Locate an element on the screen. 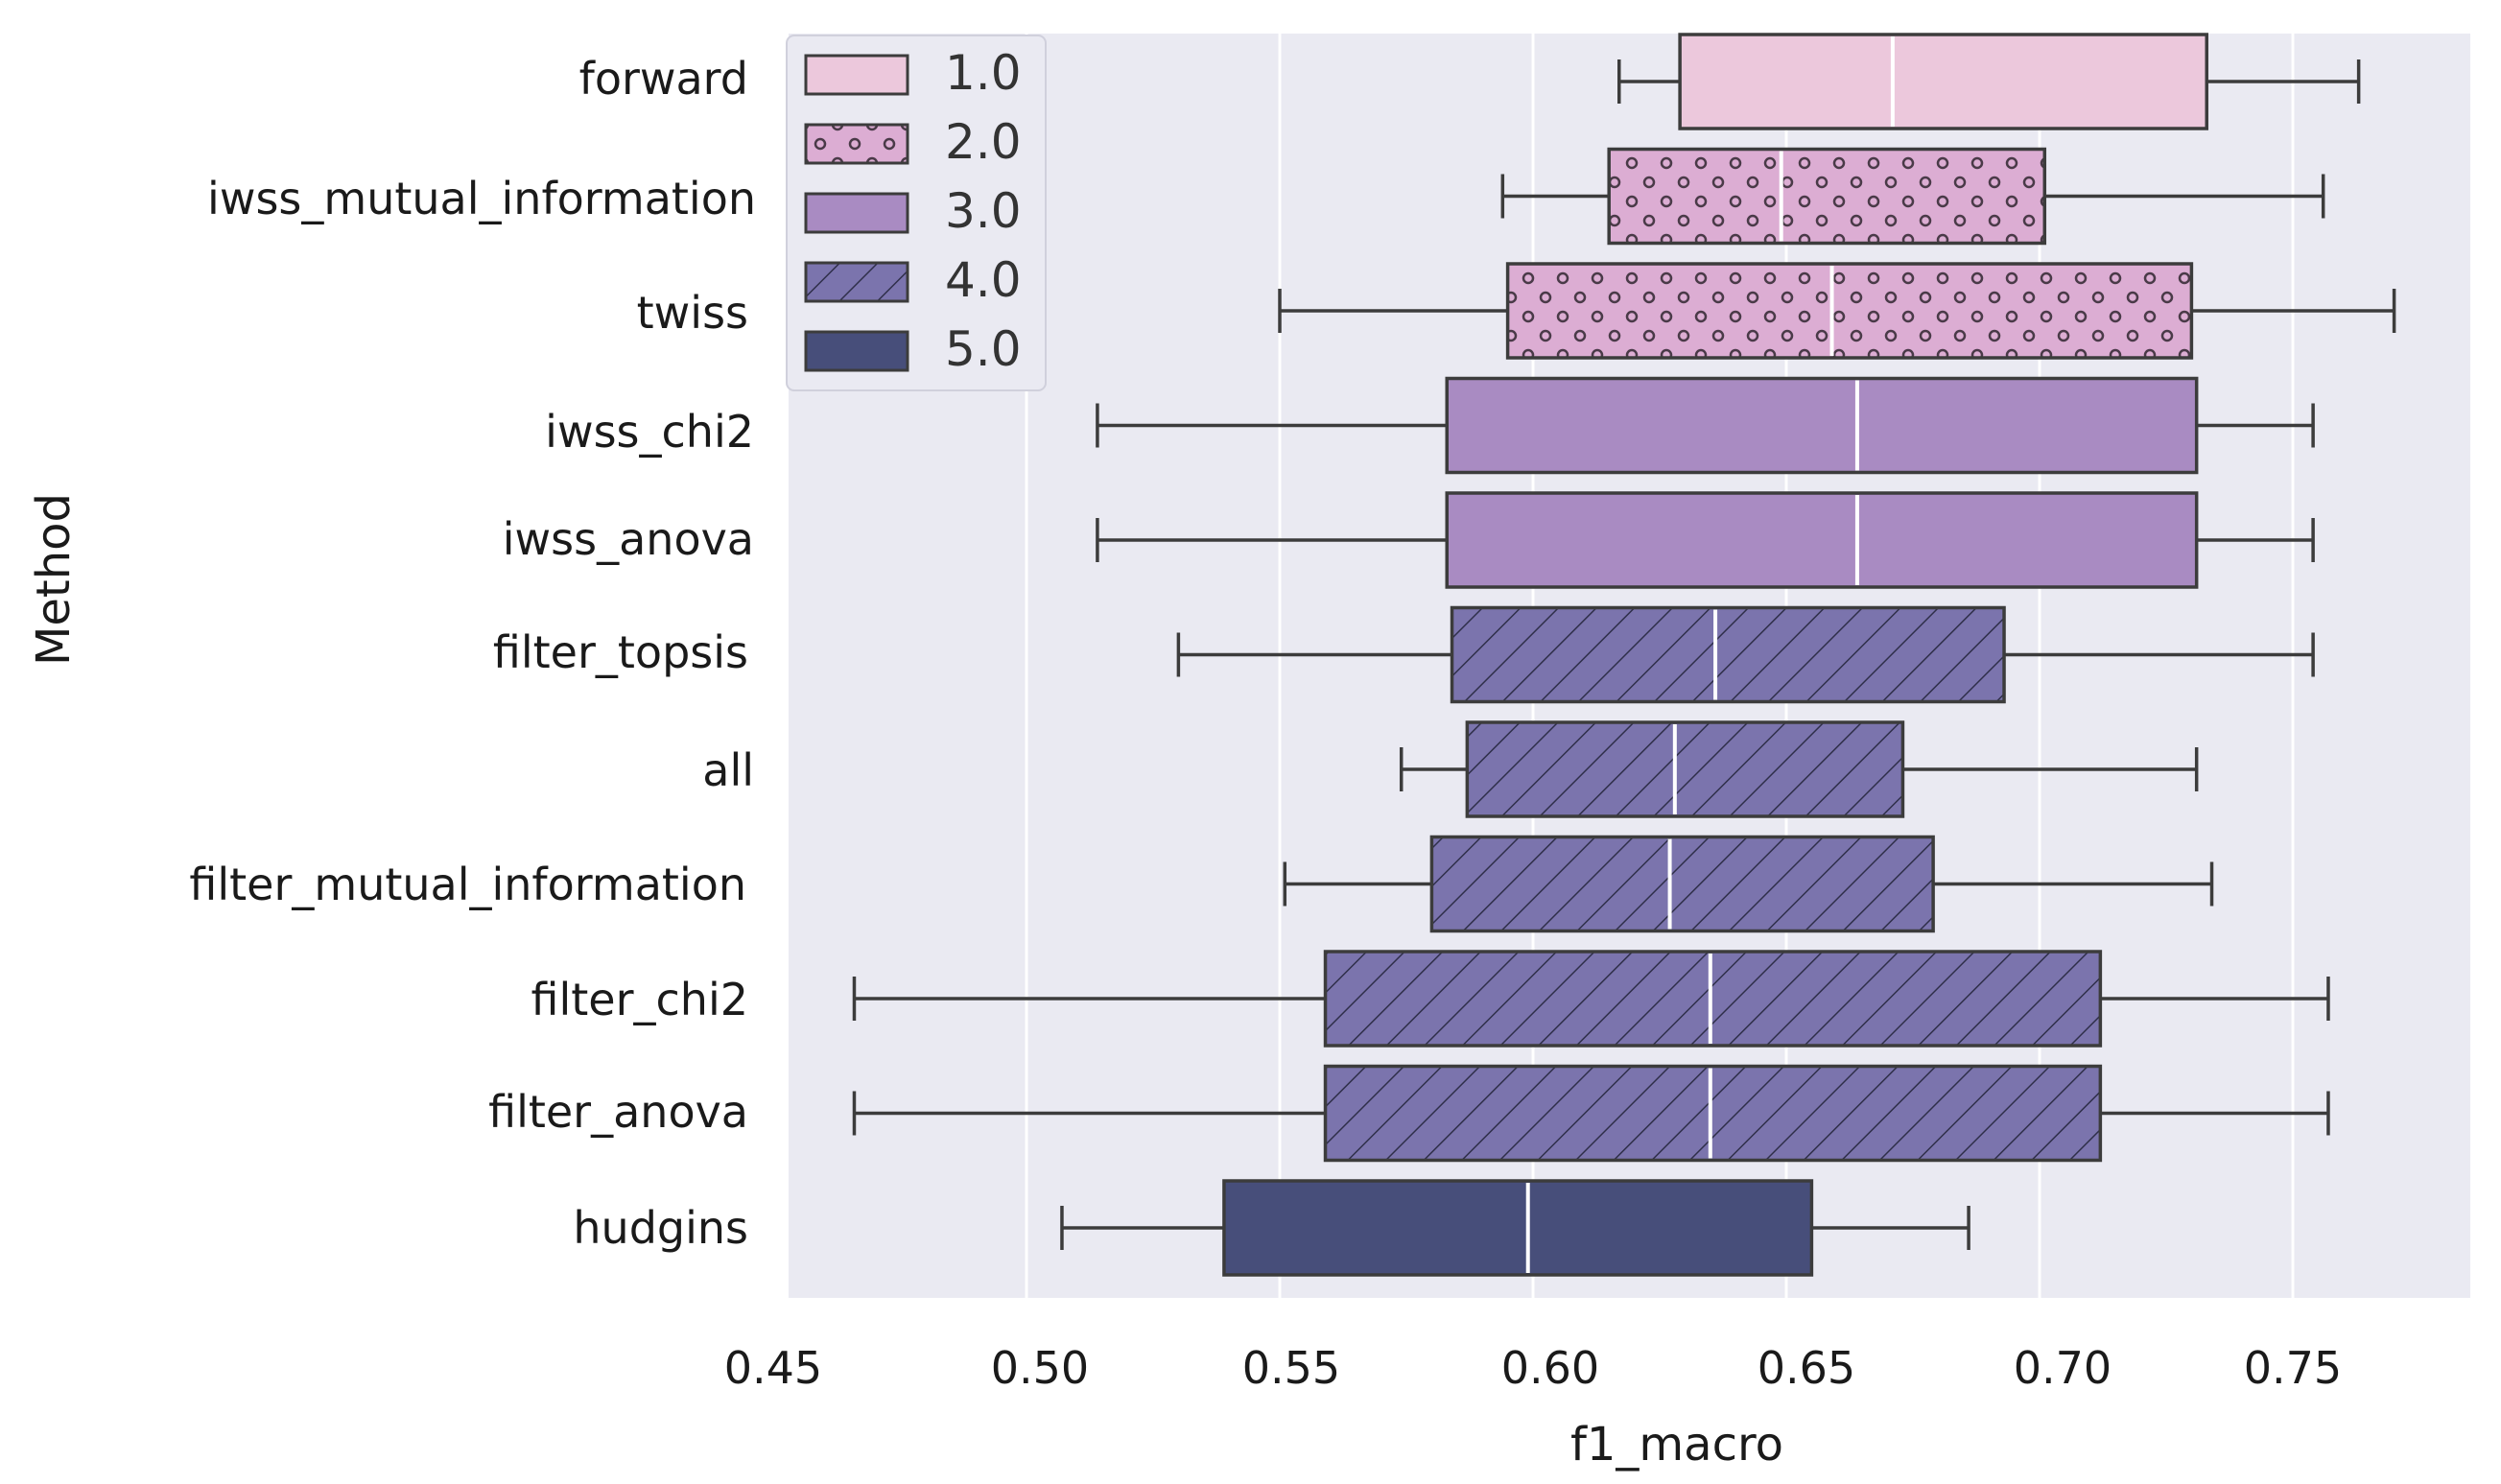 Image resolution: width=2501 pixels, height=1484 pixels. iqr-box-filter-topsis is located at coordinates (1728, 654).